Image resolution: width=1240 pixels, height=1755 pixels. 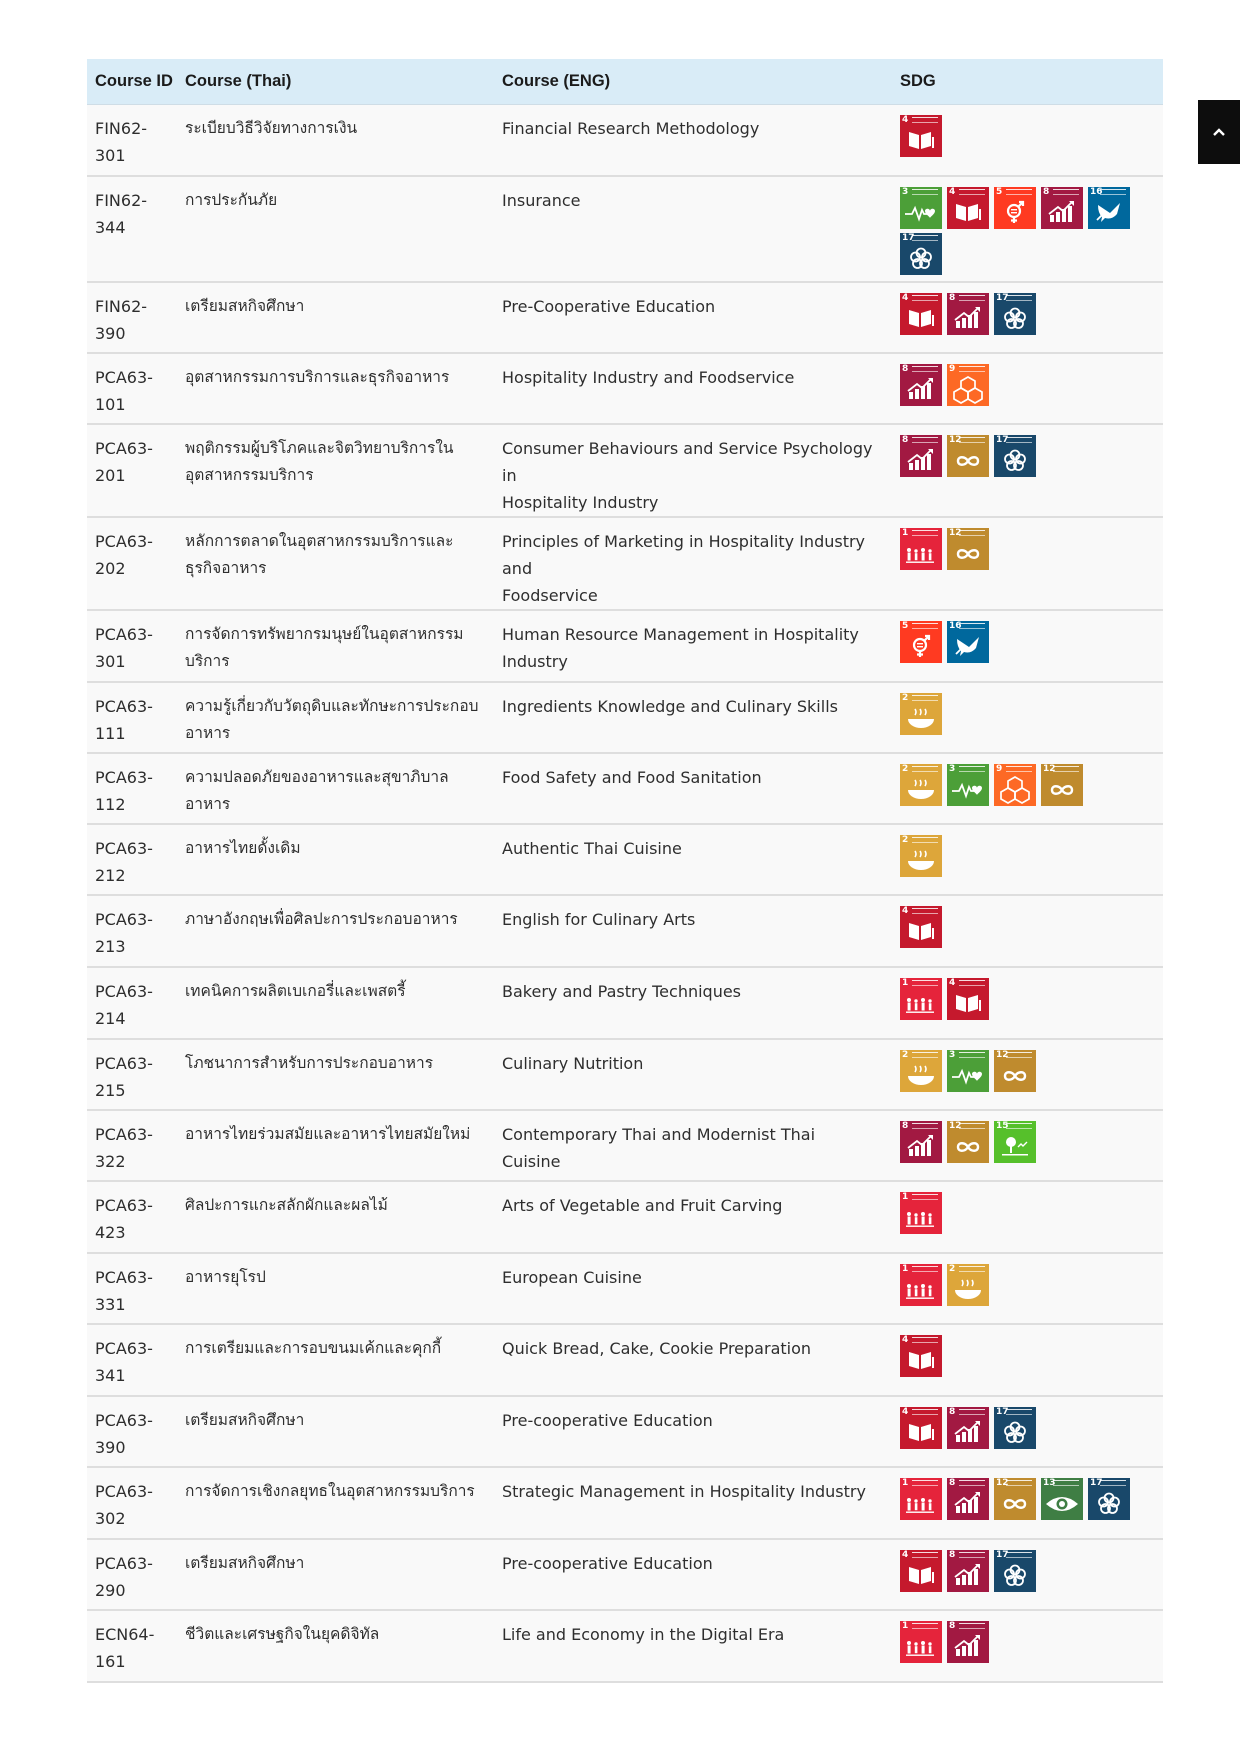 I want to click on course-thai-cell: เทคนิคการผลิตเบเกอรี่และเพสตรี้, so click(x=335, y=1003).